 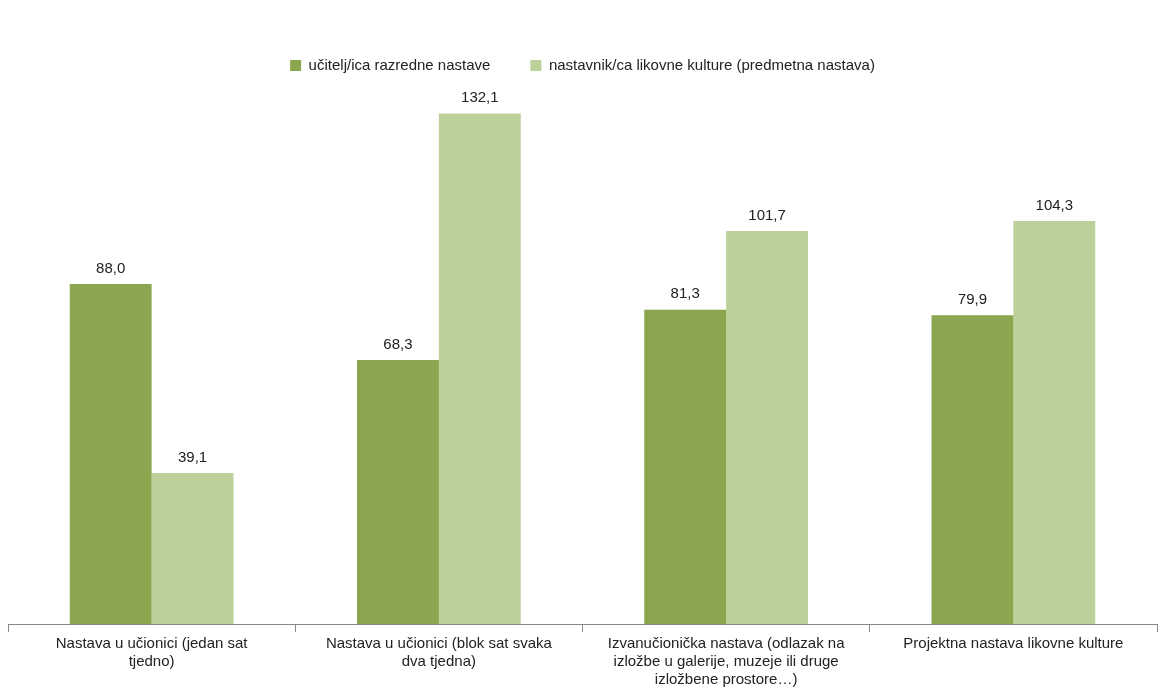 What do you see at coordinates (726, 661) in the screenshot?
I see `x-tick-label: Izvanučionička nastava (odlazak na izložbe u galerije, muzeje ili druge izložbene prostore…)` at bounding box center [726, 661].